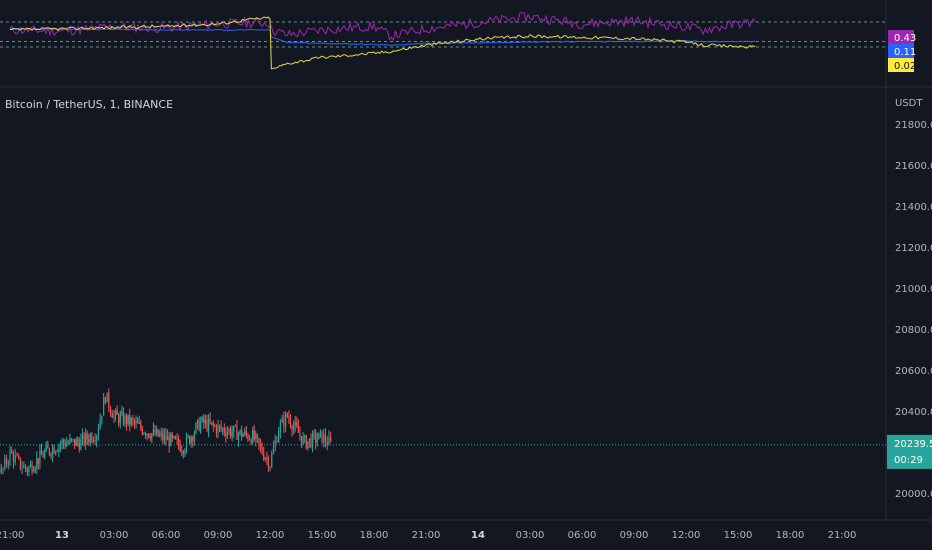  What do you see at coordinates (905, 66) in the screenshot?
I see `indicator-tag-label: 0.02` at bounding box center [905, 66].